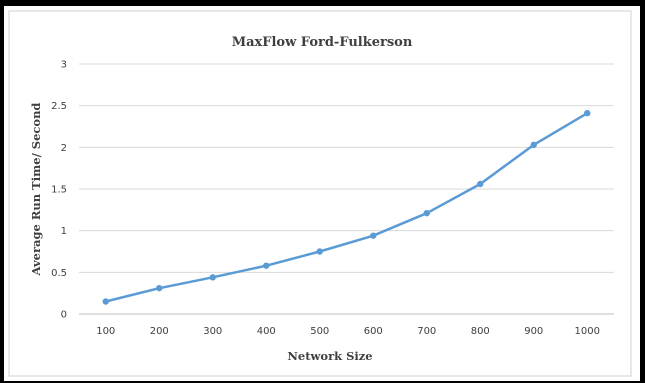 This screenshot has height=383, width=645. What do you see at coordinates (212, 331) in the screenshot?
I see `x-tick-label: 300` at bounding box center [212, 331].